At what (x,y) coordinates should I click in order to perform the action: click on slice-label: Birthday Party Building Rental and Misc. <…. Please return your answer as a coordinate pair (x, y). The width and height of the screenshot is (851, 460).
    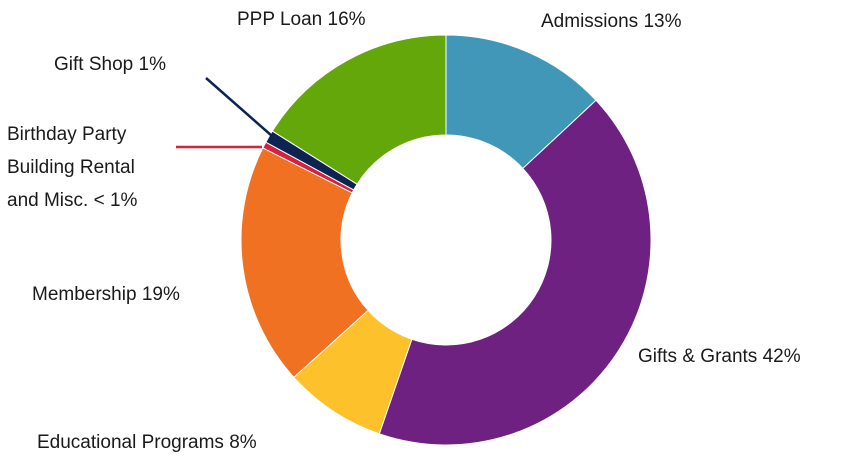
    Looking at the image, I should click on (72, 167).